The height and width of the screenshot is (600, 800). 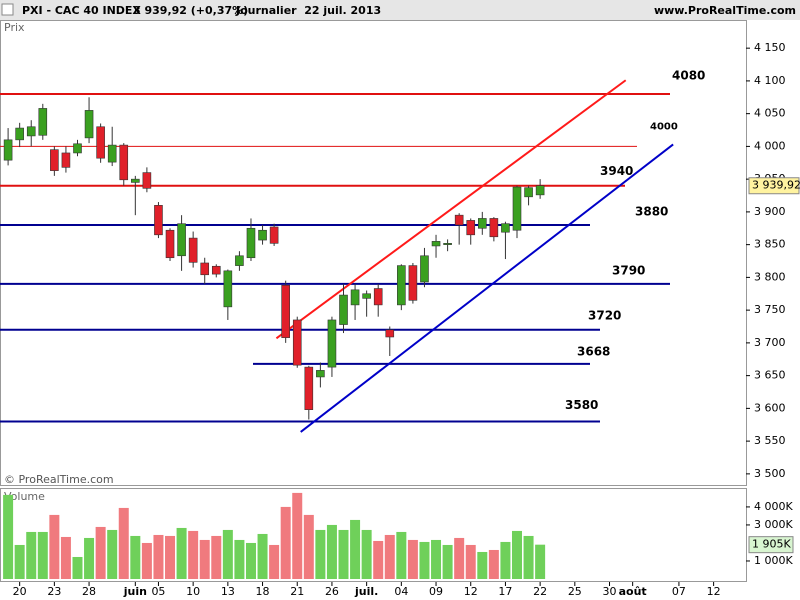 I want to click on level-label: 3880, so click(x=651, y=211).